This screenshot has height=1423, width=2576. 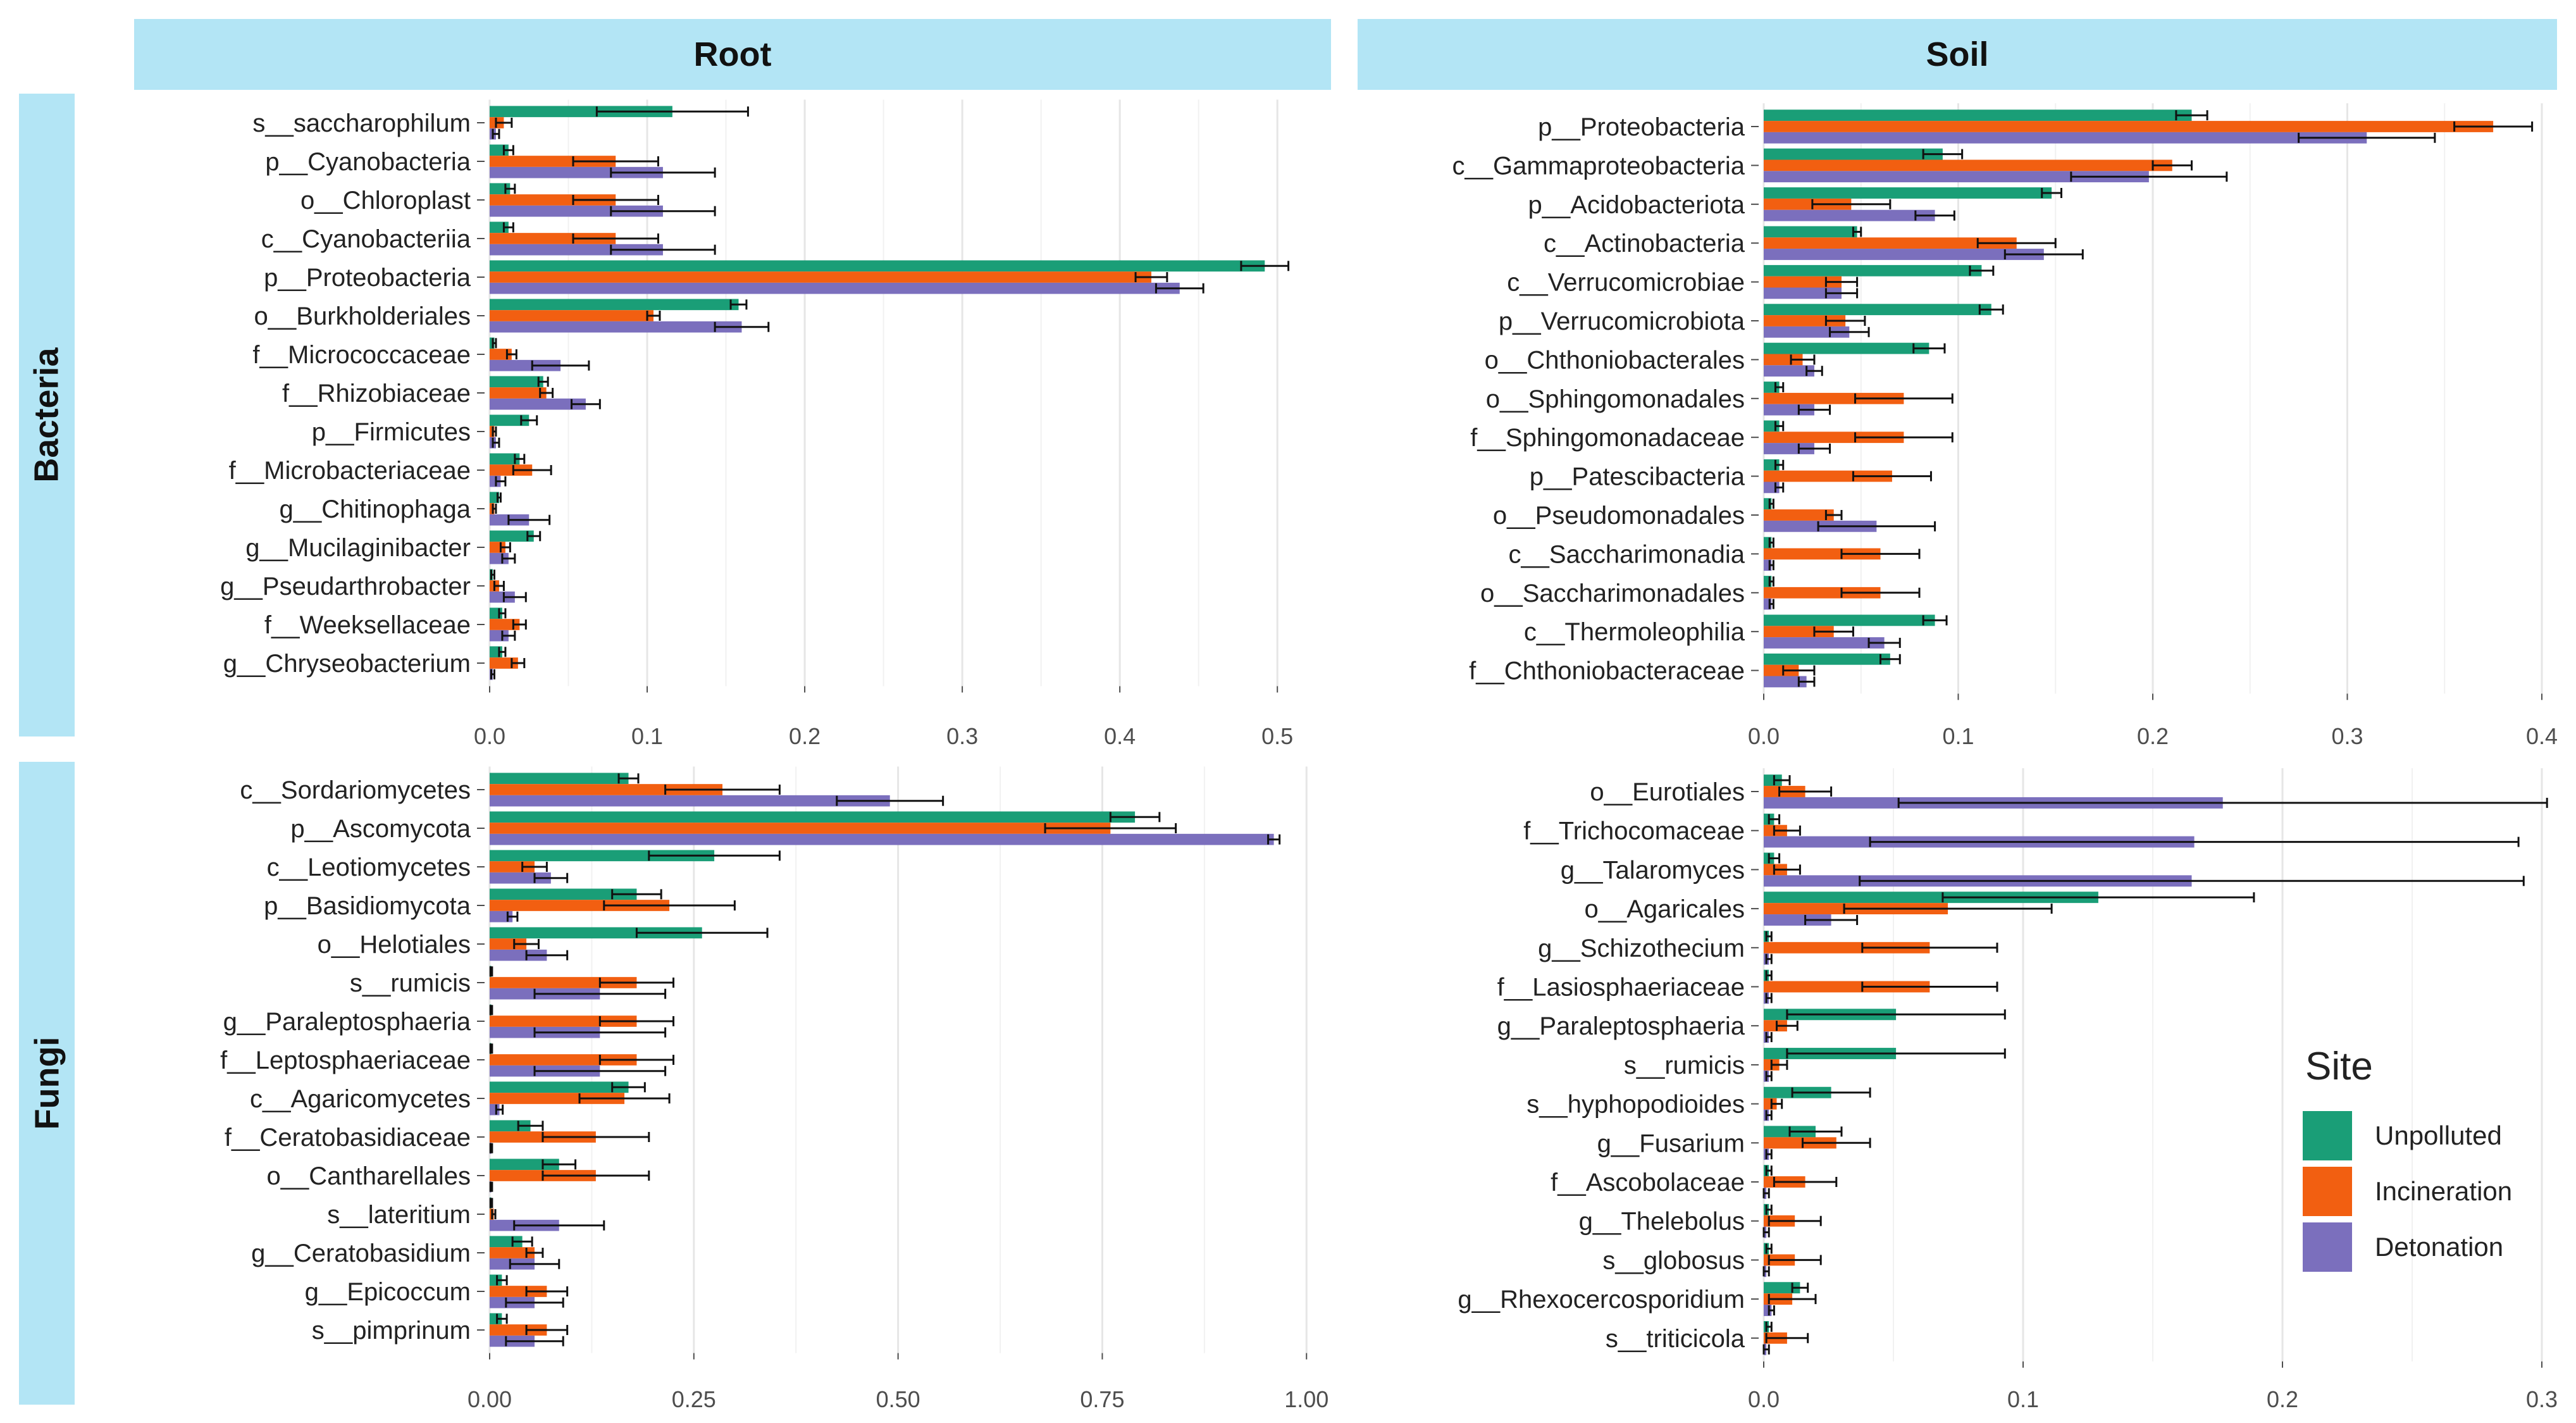 What do you see at coordinates (1607, 671) in the screenshot?
I see `y-label-f-chthoniobacteraceae: f__Chthoniobacteraceae` at bounding box center [1607, 671].